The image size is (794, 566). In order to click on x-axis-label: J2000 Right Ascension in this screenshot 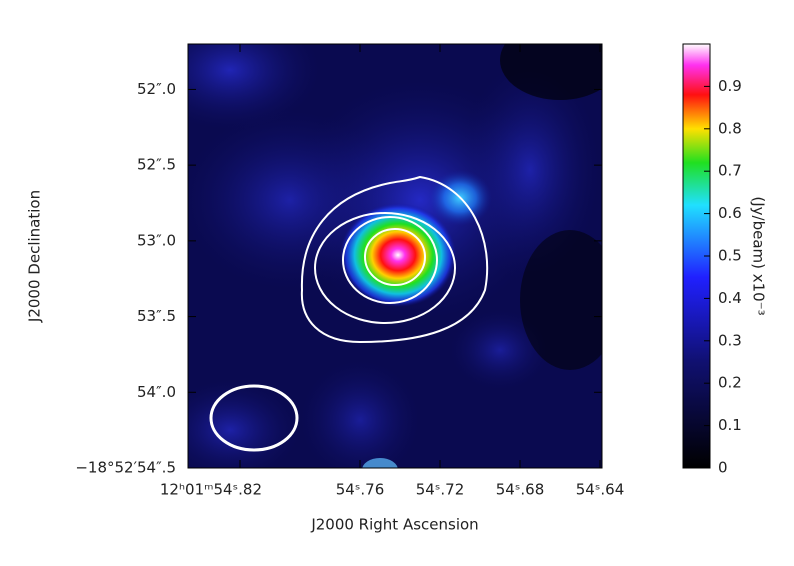, I will do `click(394, 525)`.